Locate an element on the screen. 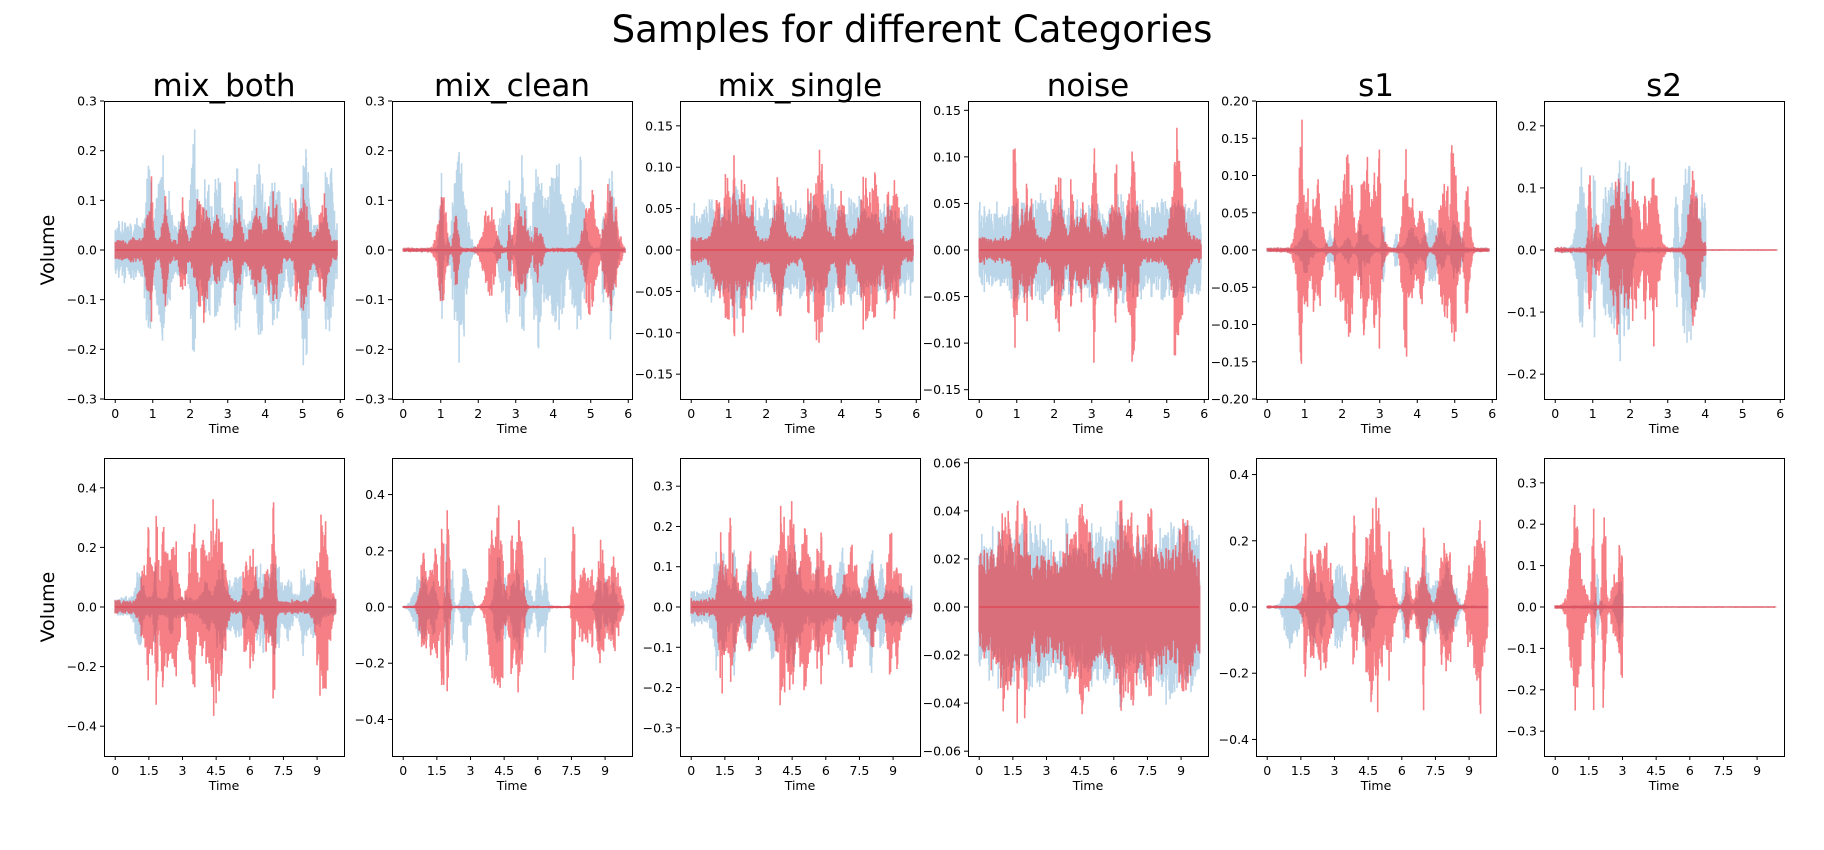 This screenshot has width=1824, height=850. panel-s1-row-2: 0.4 0.2 0.0 −0.2 −0.4 0 1.5 3 4.5 6 7.5 9 Time is located at coordinates (1358, 625).